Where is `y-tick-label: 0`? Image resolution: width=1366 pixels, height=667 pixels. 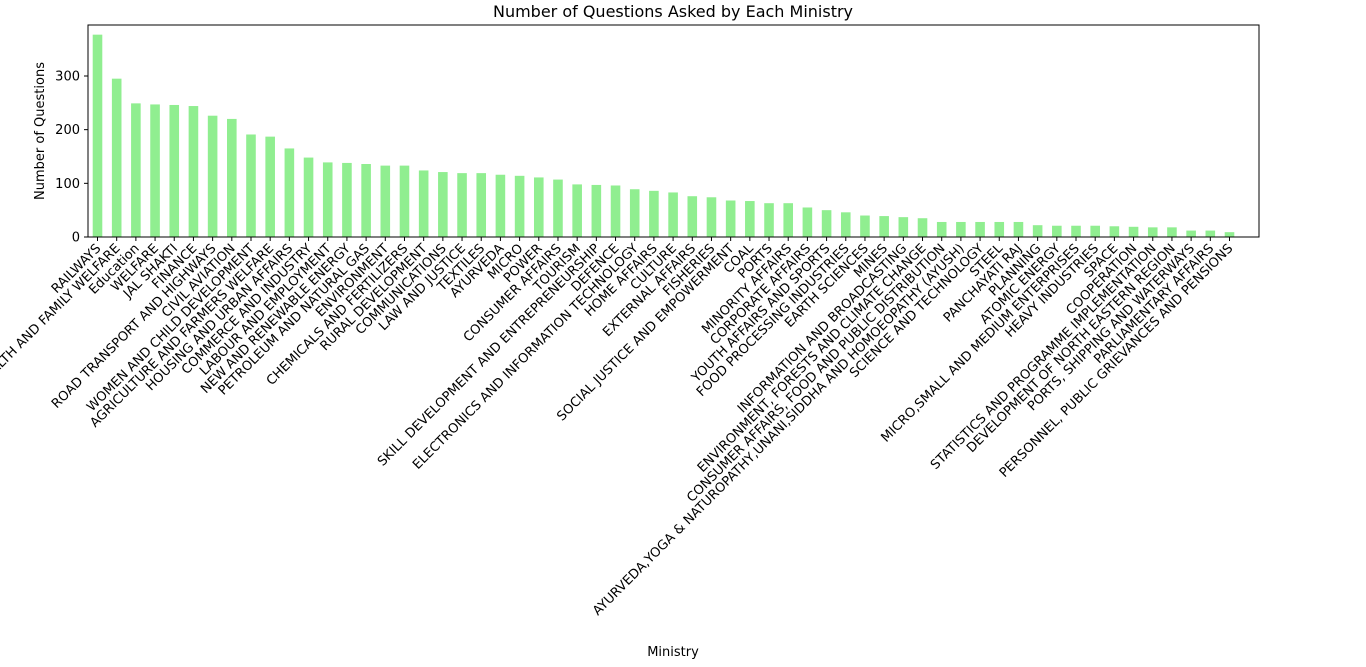
y-tick-label: 0 is located at coordinates (76, 238).